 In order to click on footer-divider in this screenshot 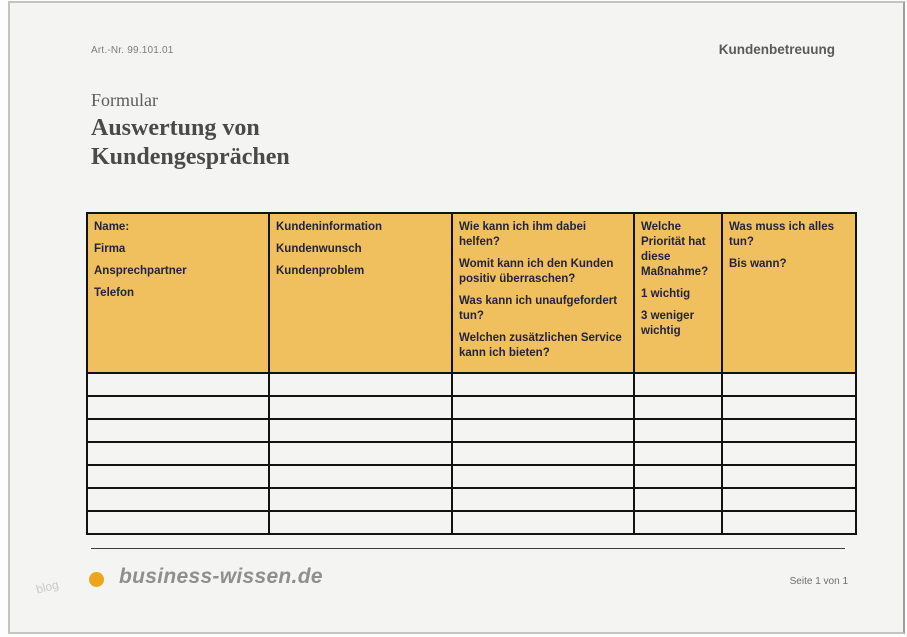, I will do `click(468, 548)`.